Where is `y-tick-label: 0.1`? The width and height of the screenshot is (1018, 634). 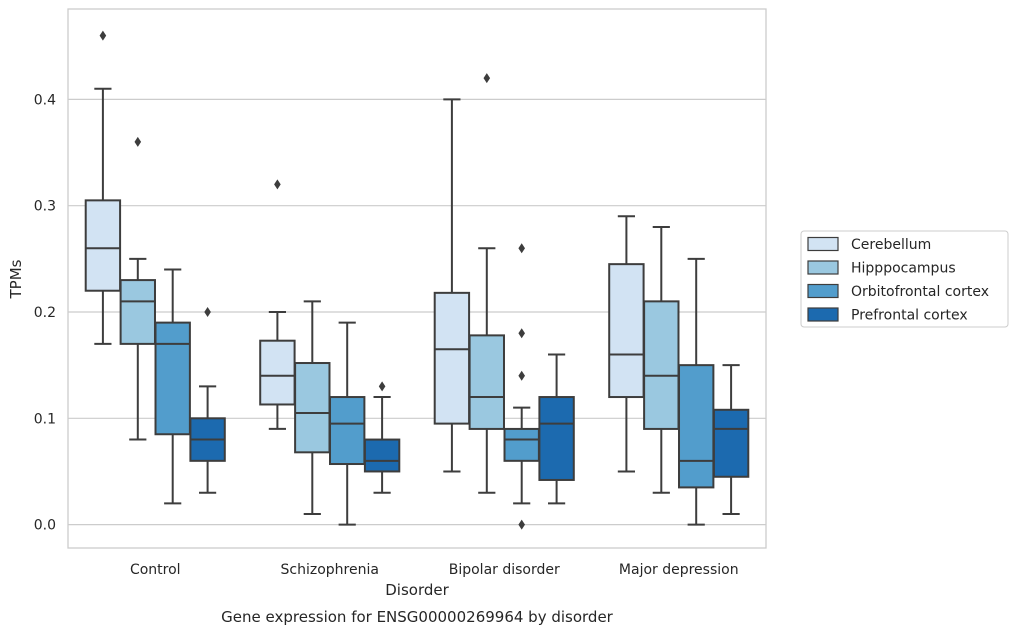
y-tick-label: 0.1 is located at coordinates (45, 419).